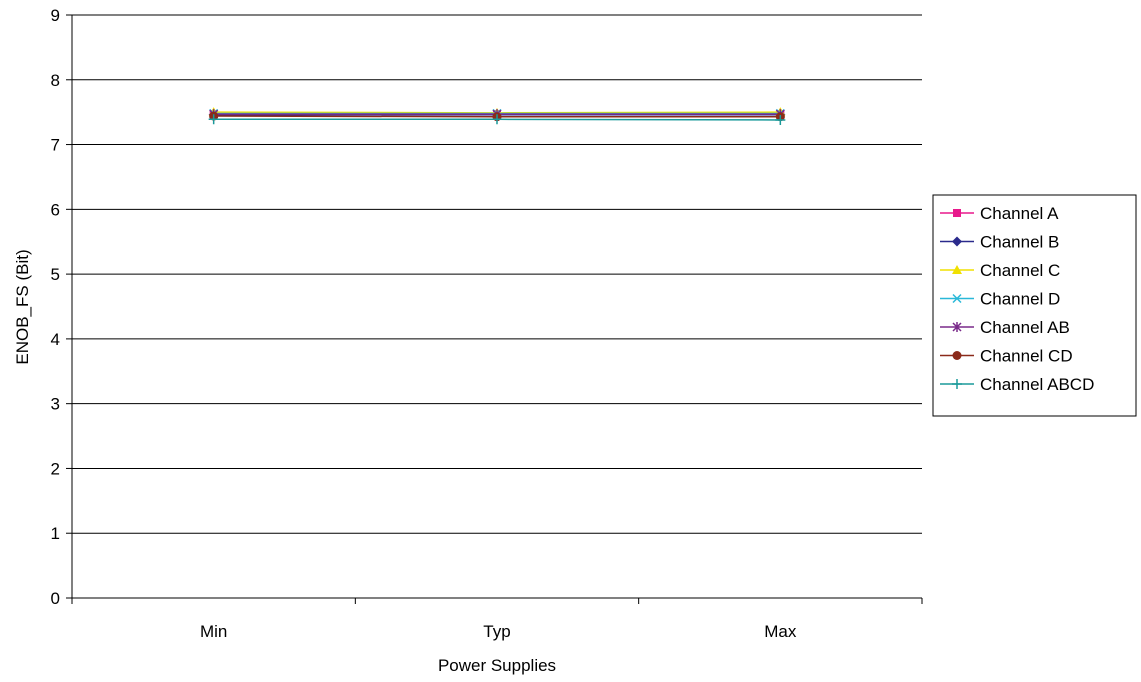  I want to click on series-channel-abcd, so click(497, 119).